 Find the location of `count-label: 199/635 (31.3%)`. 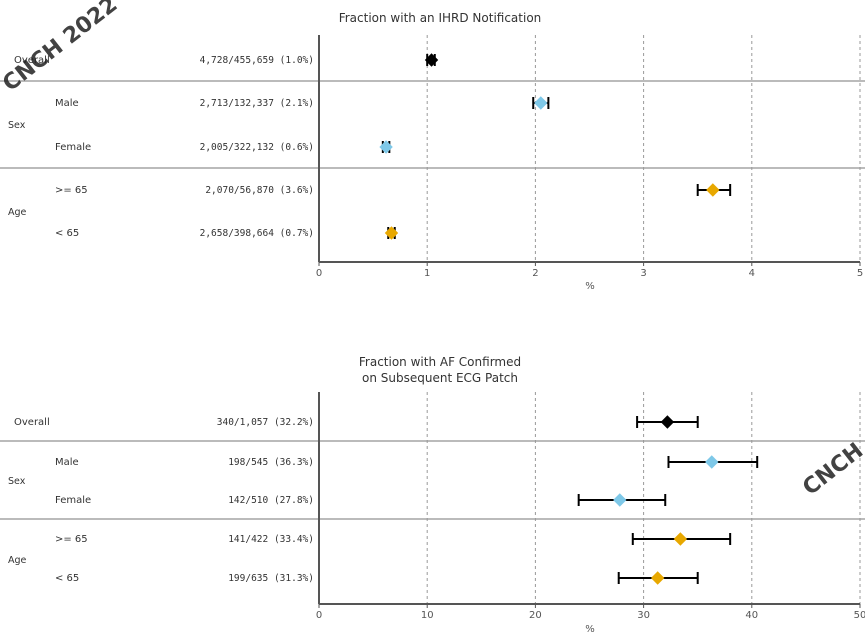

count-label: 199/635 (31.3%) is located at coordinates (271, 578).